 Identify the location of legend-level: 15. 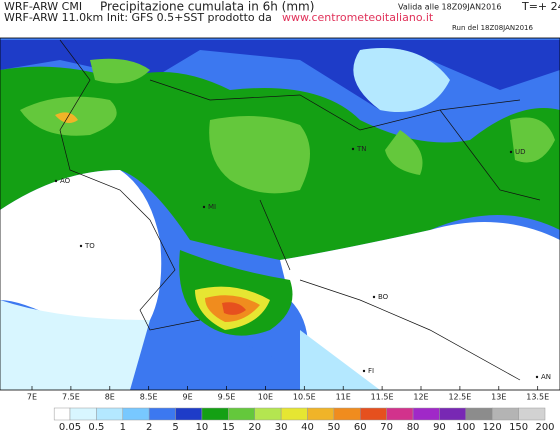
(228, 427).